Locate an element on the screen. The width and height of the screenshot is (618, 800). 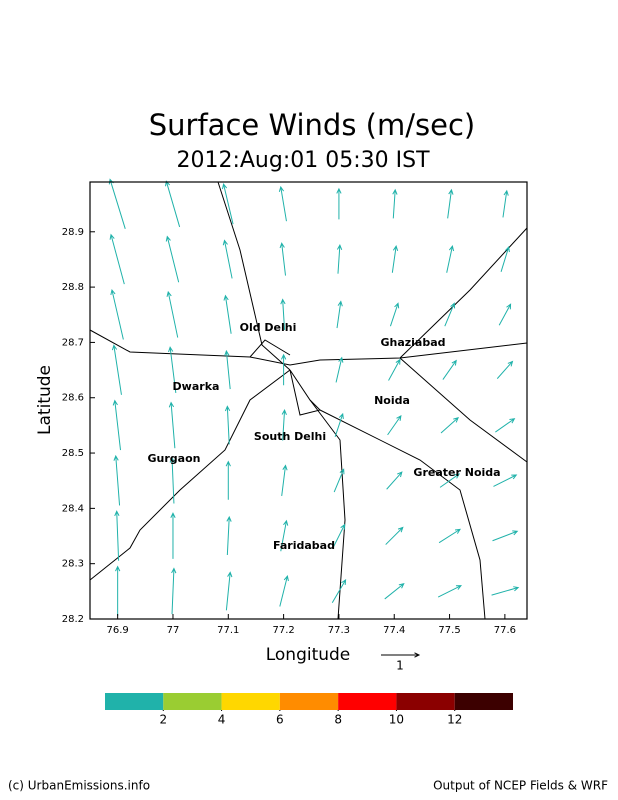
colorbar-tick-label: 12 is located at coordinates (454, 720).